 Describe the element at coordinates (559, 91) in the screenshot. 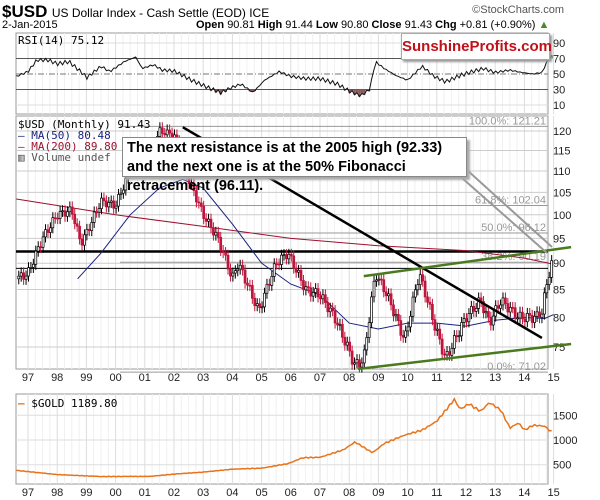

I see `rsi-tick-label: 30` at that location.